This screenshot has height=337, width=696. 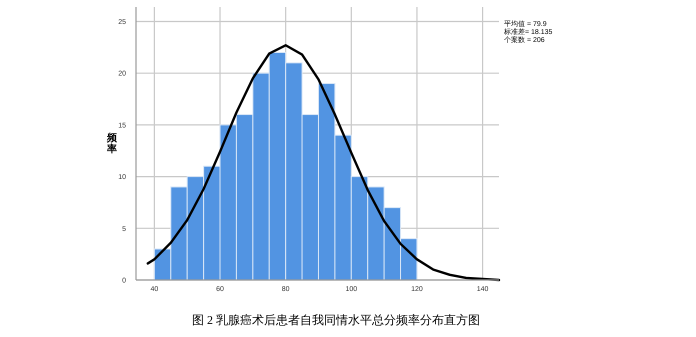 What do you see at coordinates (112, 143) in the screenshot?
I see `y-axis-title: 频率` at bounding box center [112, 143].